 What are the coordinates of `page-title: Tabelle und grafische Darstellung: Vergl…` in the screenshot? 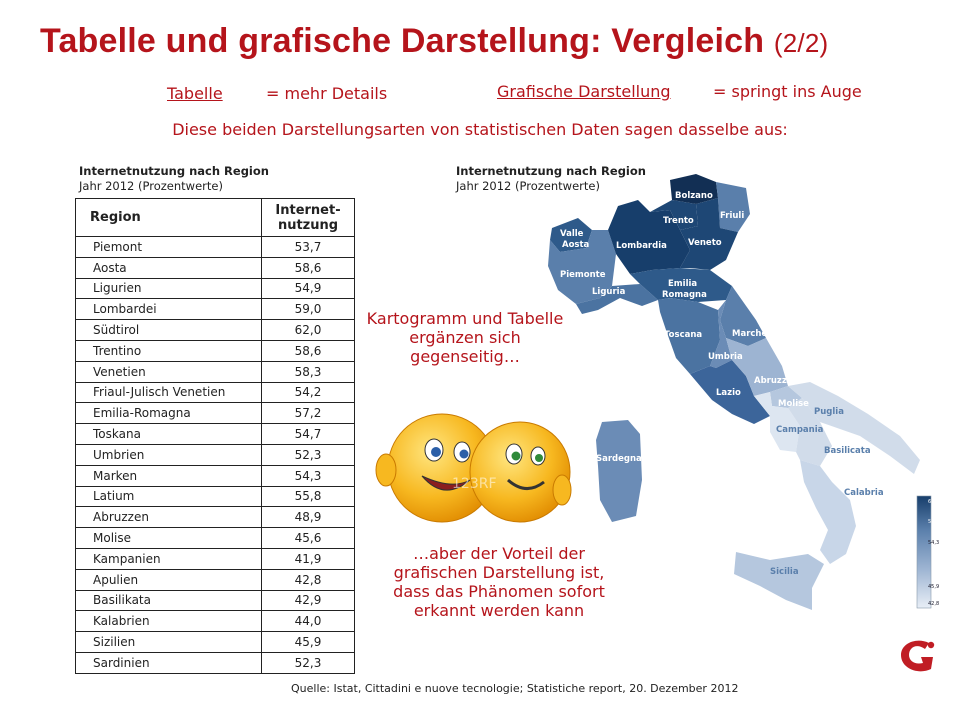 It's located at (490, 41).